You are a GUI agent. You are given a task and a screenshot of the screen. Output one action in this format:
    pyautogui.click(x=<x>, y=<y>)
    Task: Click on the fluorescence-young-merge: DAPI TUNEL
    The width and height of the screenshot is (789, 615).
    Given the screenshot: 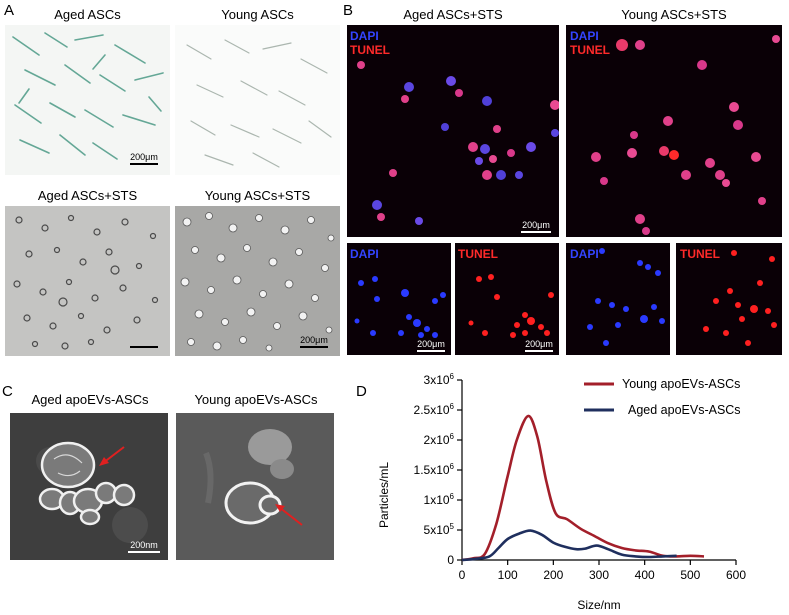 What is the action you would take?
    pyautogui.click(x=674, y=131)
    